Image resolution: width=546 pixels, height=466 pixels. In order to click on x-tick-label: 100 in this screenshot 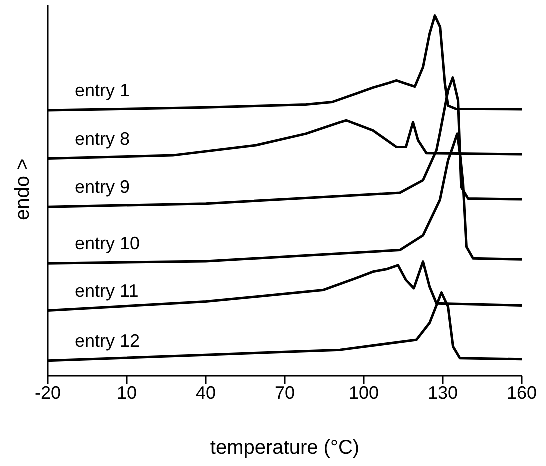, I will do `click(364, 392)`.